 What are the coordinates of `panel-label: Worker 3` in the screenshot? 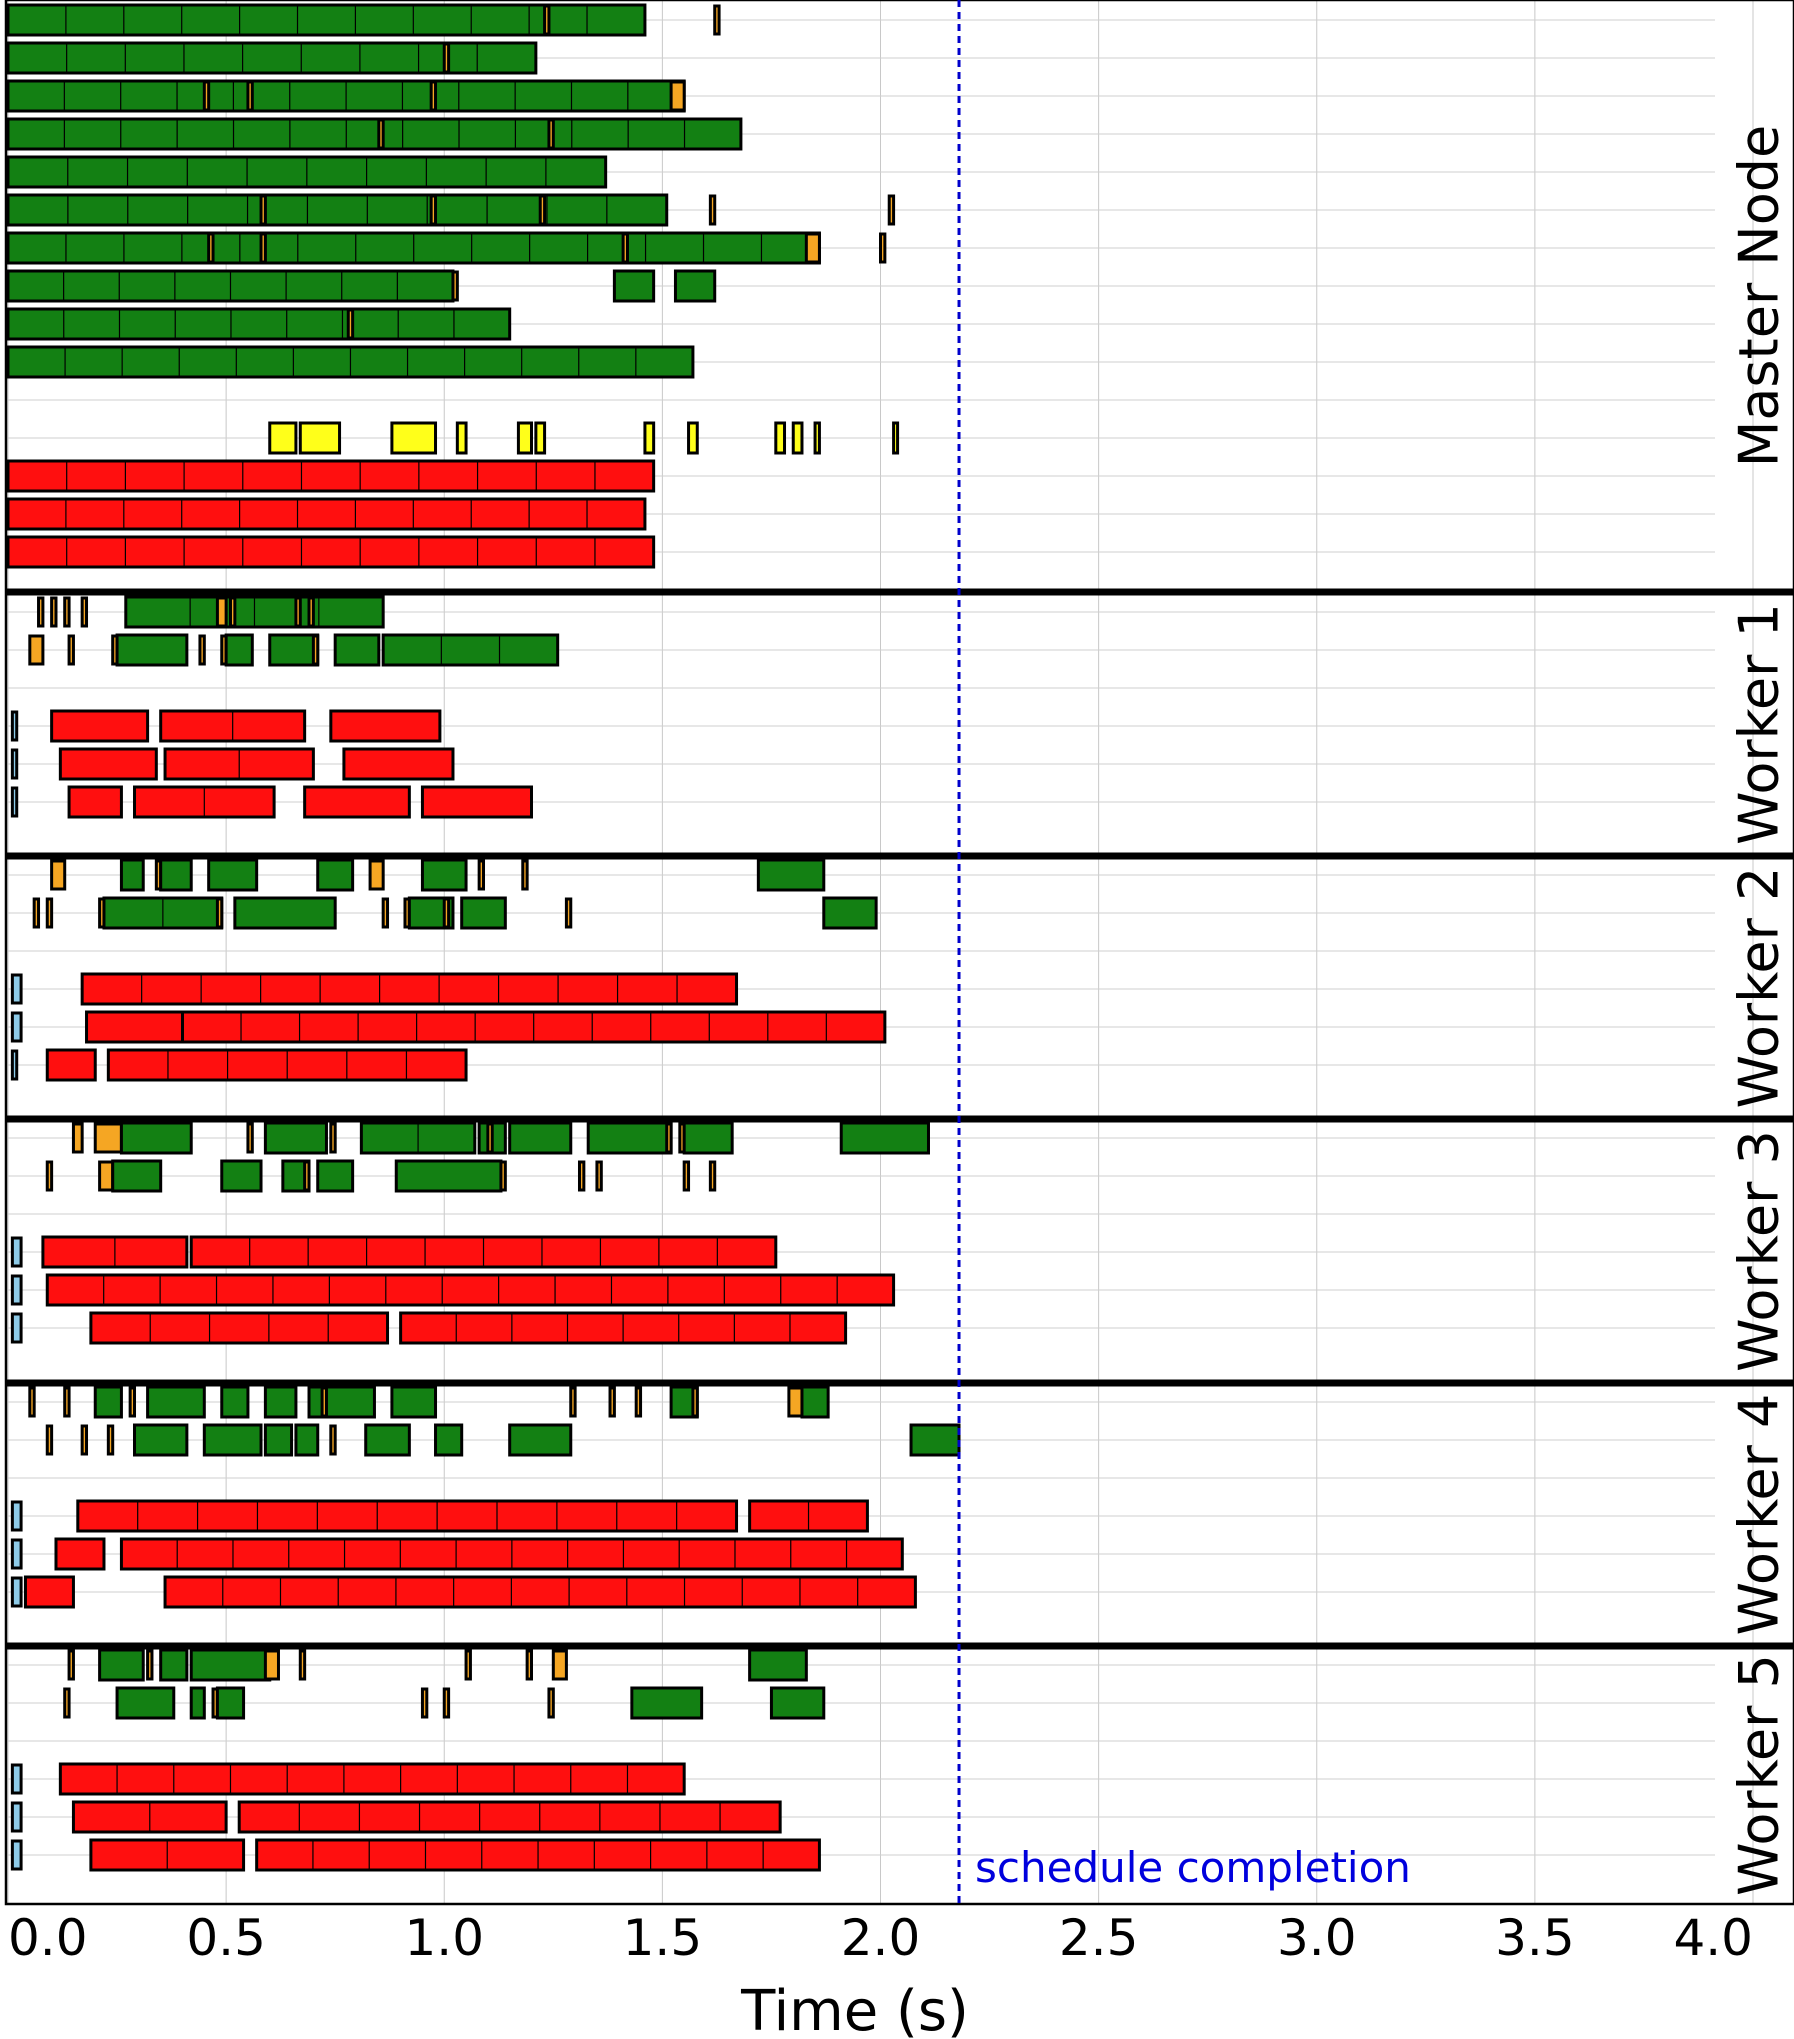 It's located at (1759, 1251).